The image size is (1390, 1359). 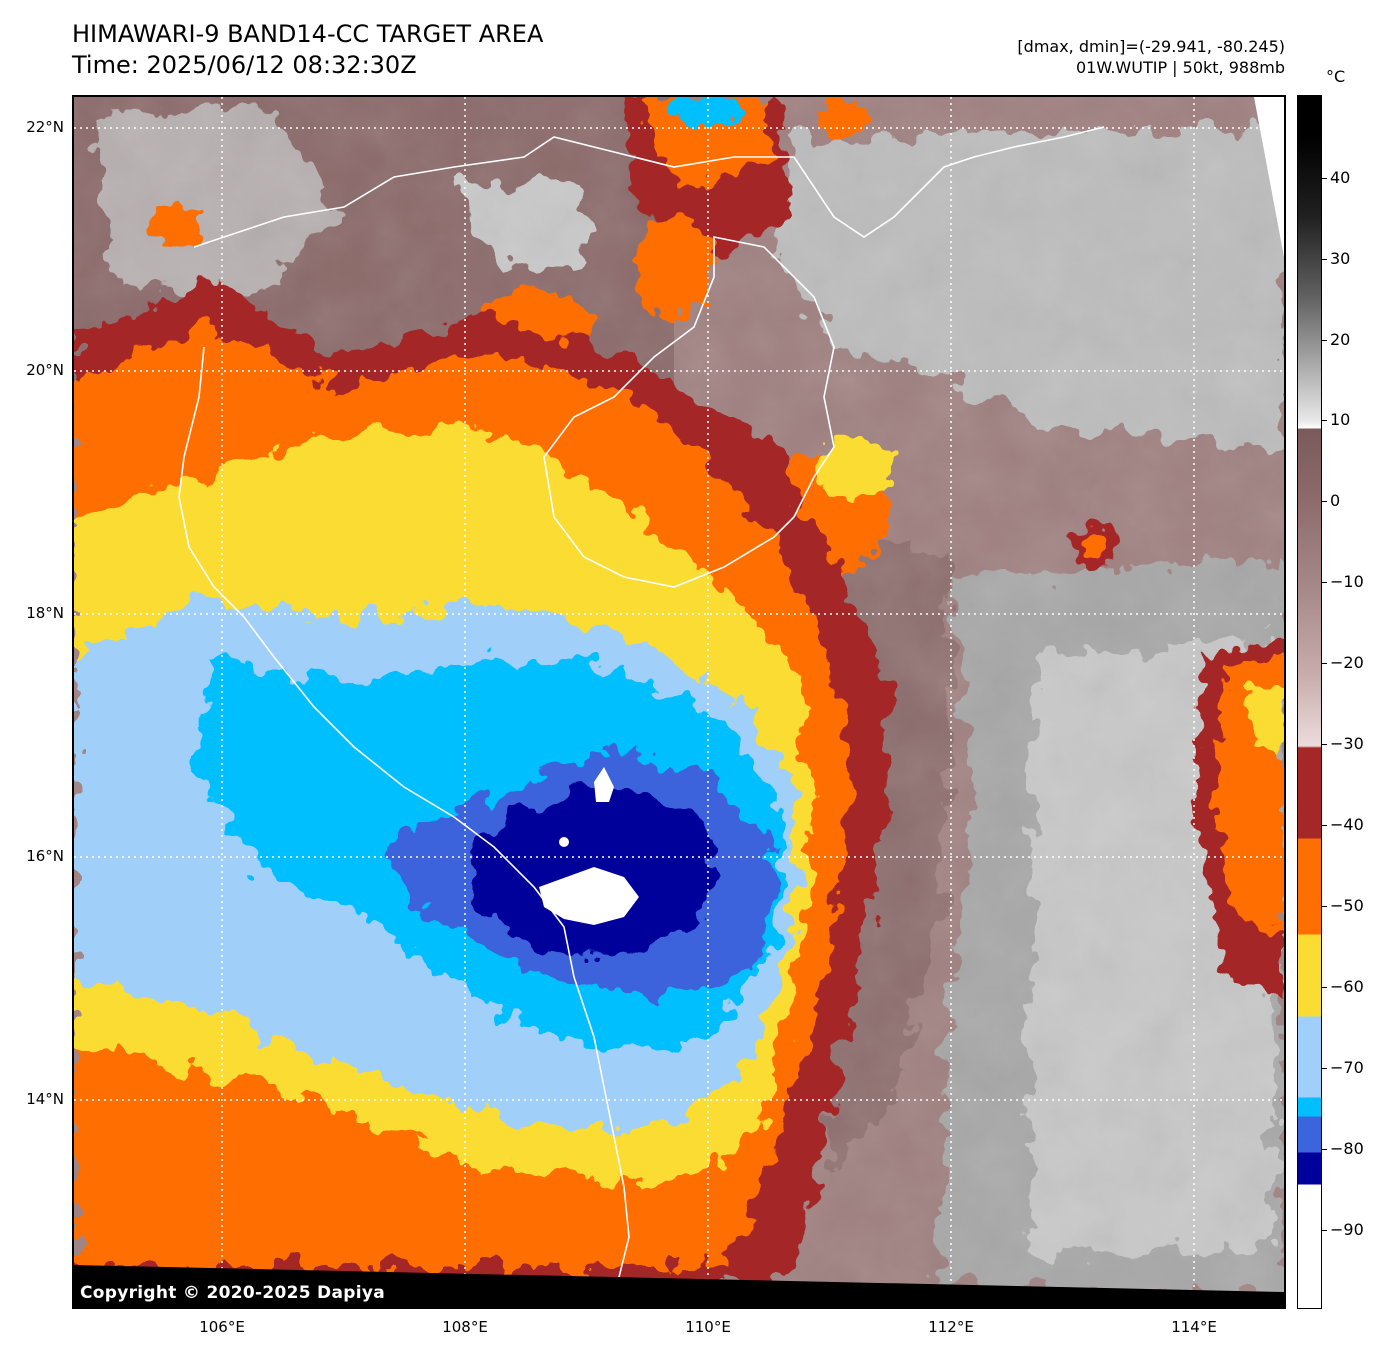 What do you see at coordinates (45, 1099) in the screenshot?
I see `lat-label-14n: 14°N` at bounding box center [45, 1099].